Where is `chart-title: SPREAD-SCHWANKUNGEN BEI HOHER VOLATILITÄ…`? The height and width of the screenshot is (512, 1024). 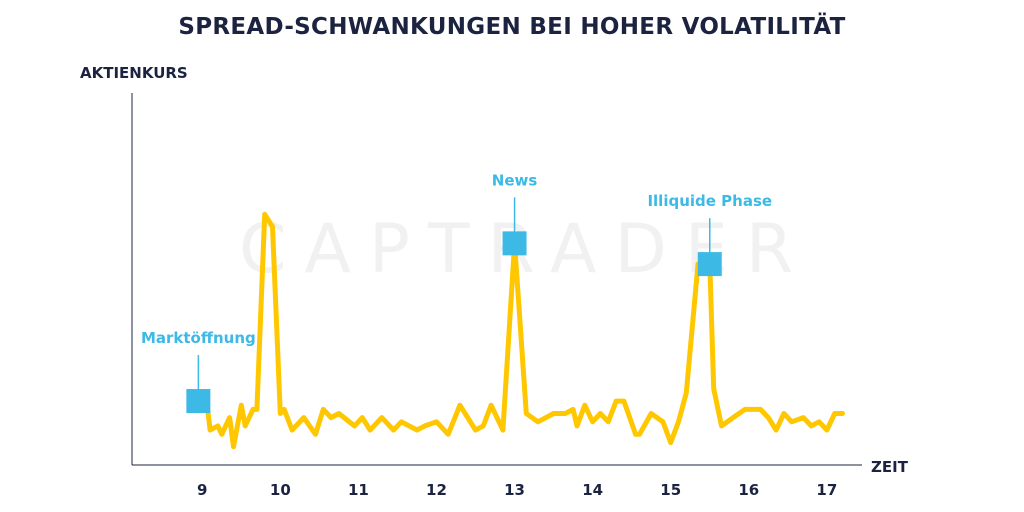
chart-title: SPREAD-SCHWANKUNGEN BEI HOHER VOLATILITÄ… is located at coordinates (512, 27).